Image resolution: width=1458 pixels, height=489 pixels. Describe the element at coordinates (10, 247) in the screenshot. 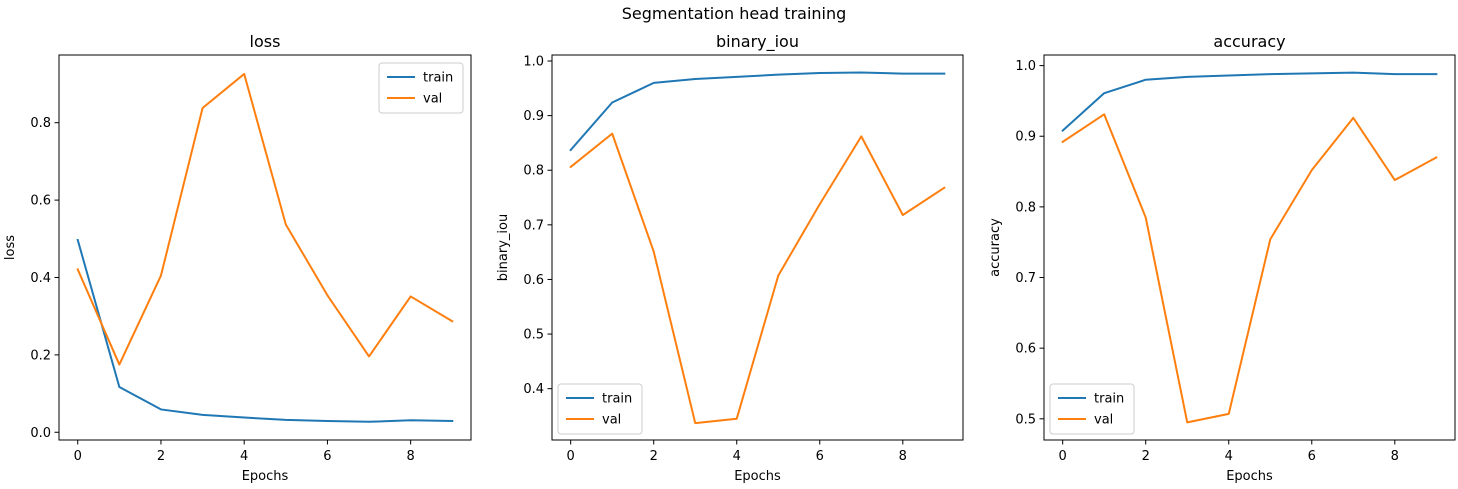

I see `y-axis-label: loss` at that location.